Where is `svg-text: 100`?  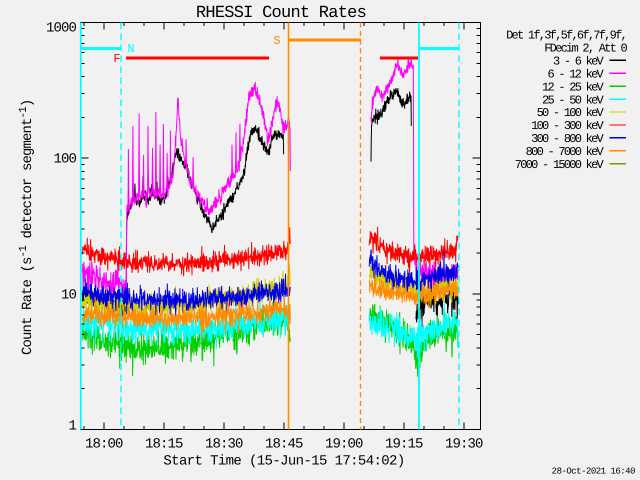
svg-text: 100 is located at coordinates (64, 160).